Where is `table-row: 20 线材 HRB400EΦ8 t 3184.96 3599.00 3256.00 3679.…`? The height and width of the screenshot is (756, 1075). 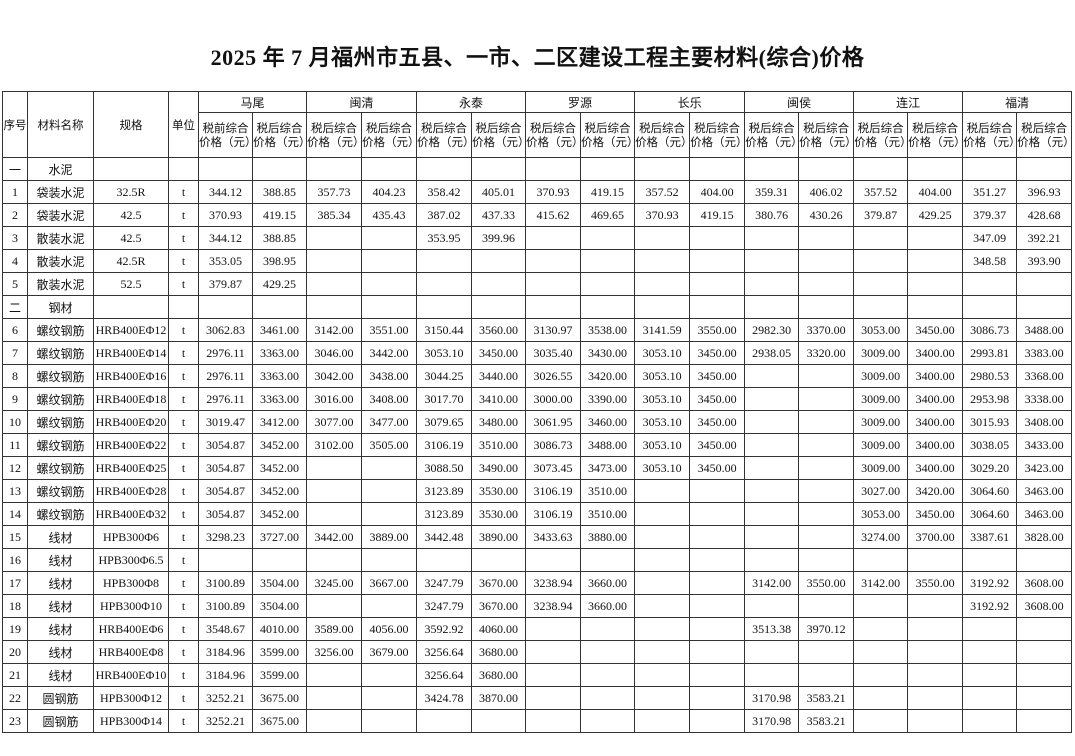 table-row: 20 线材 HRB400EΦ8 t 3184.96 3599.00 3256.00 3679.… is located at coordinates (537, 652).